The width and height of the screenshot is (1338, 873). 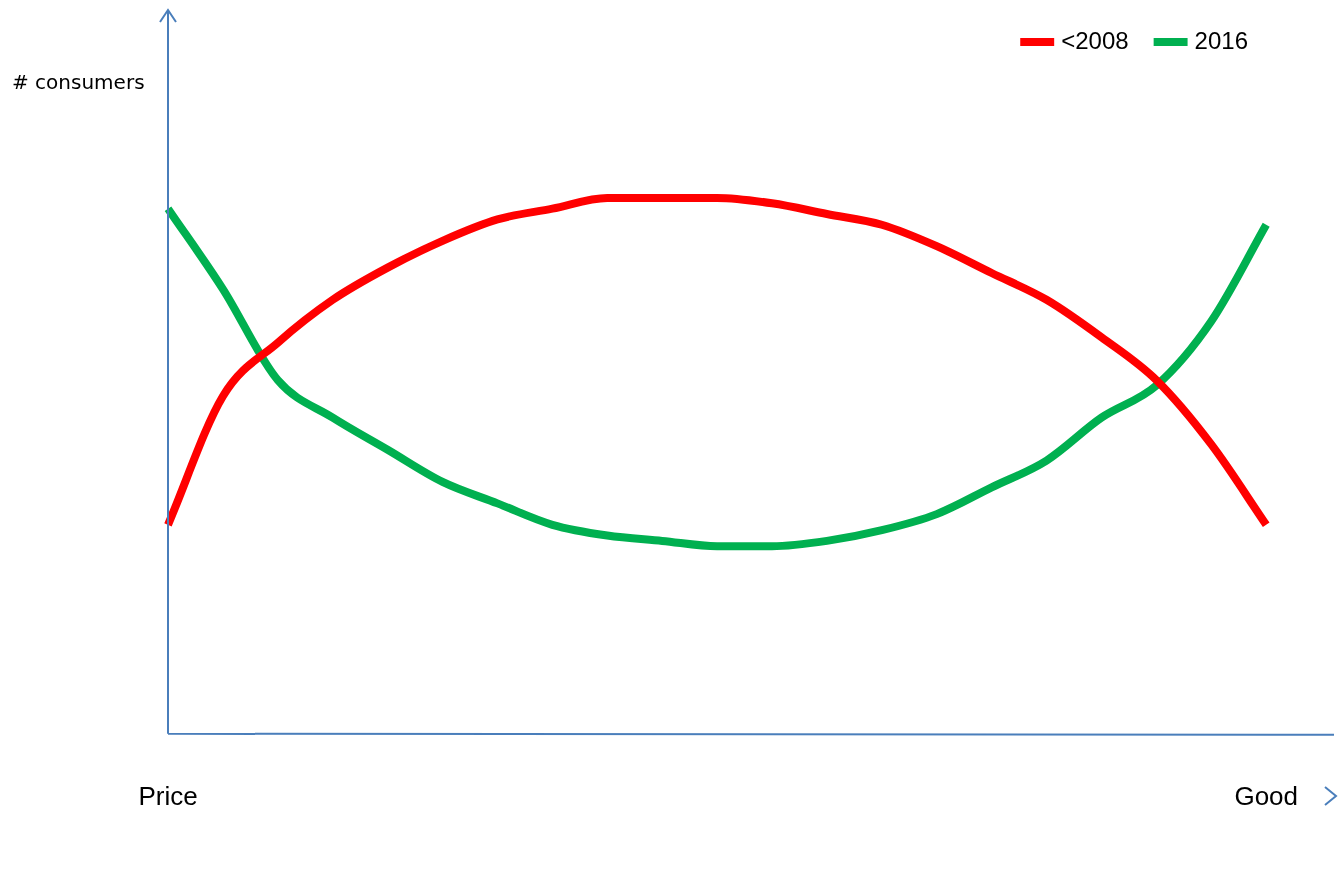 What do you see at coordinates (78, 82) in the screenshot?
I see `text: # consumers` at bounding box center [78, 82].